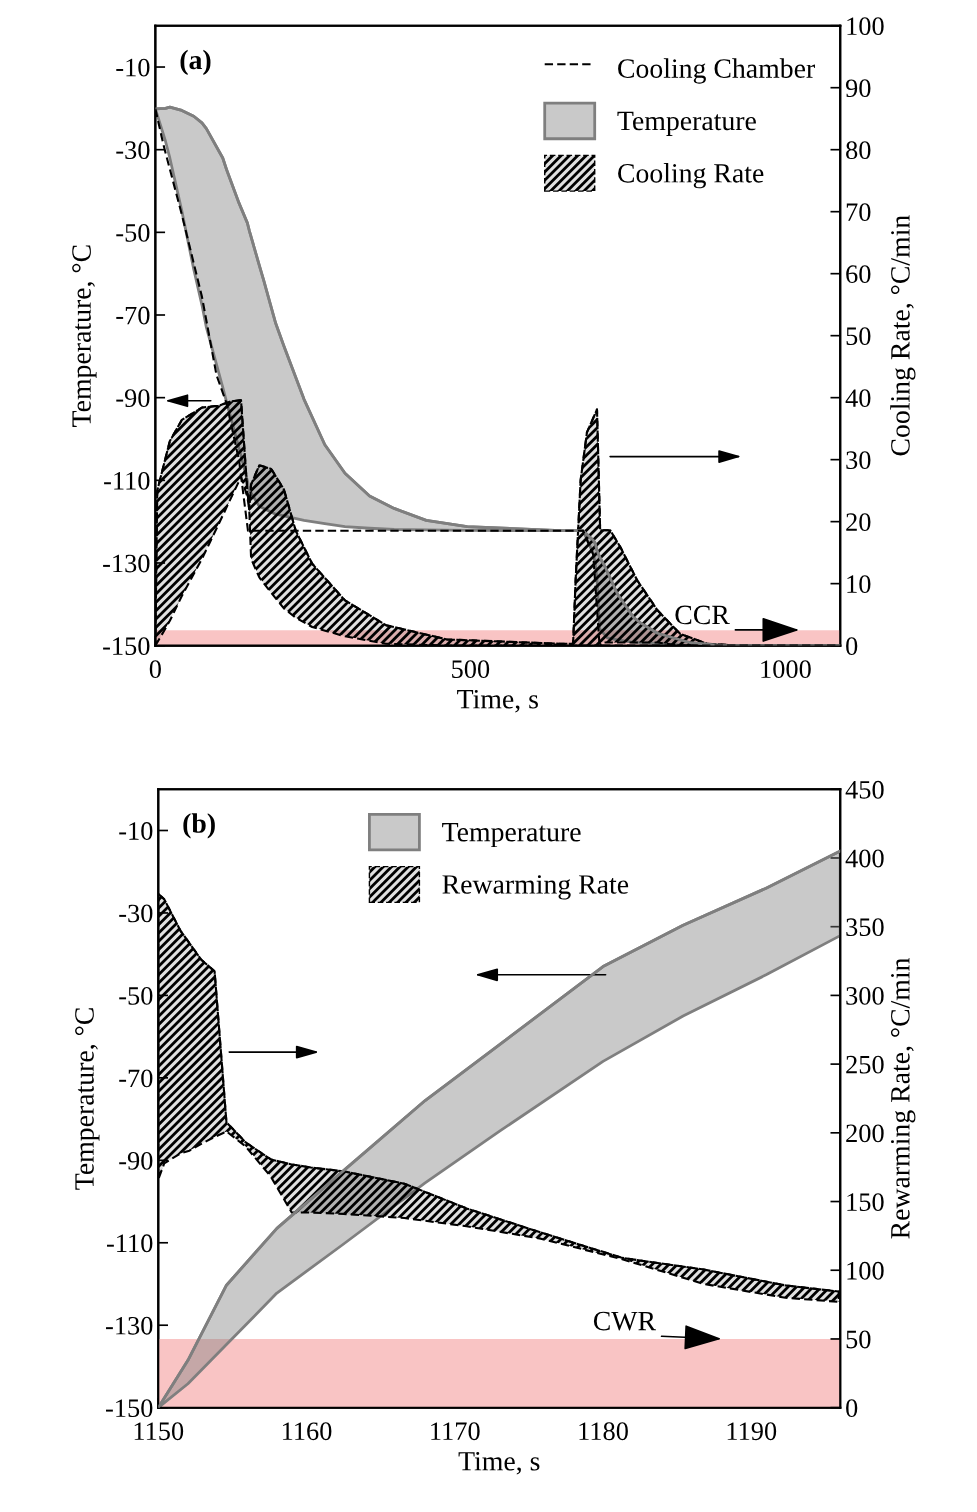  Describe the element at coordinates (859, 584) in the screenshot. I see `y2-tick-label: 10` at that location.